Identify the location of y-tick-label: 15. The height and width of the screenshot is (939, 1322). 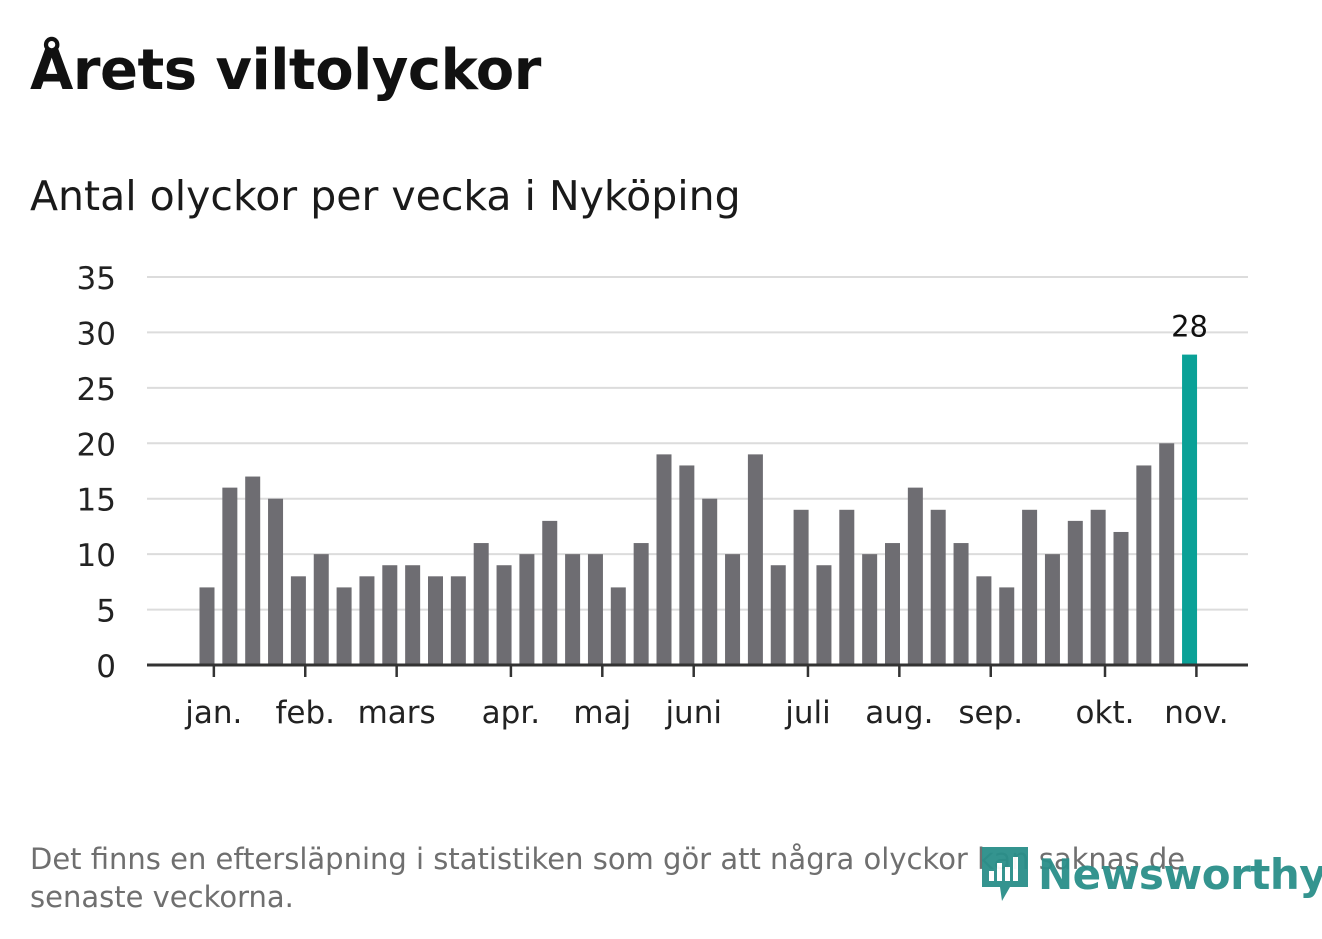
(96, 501).